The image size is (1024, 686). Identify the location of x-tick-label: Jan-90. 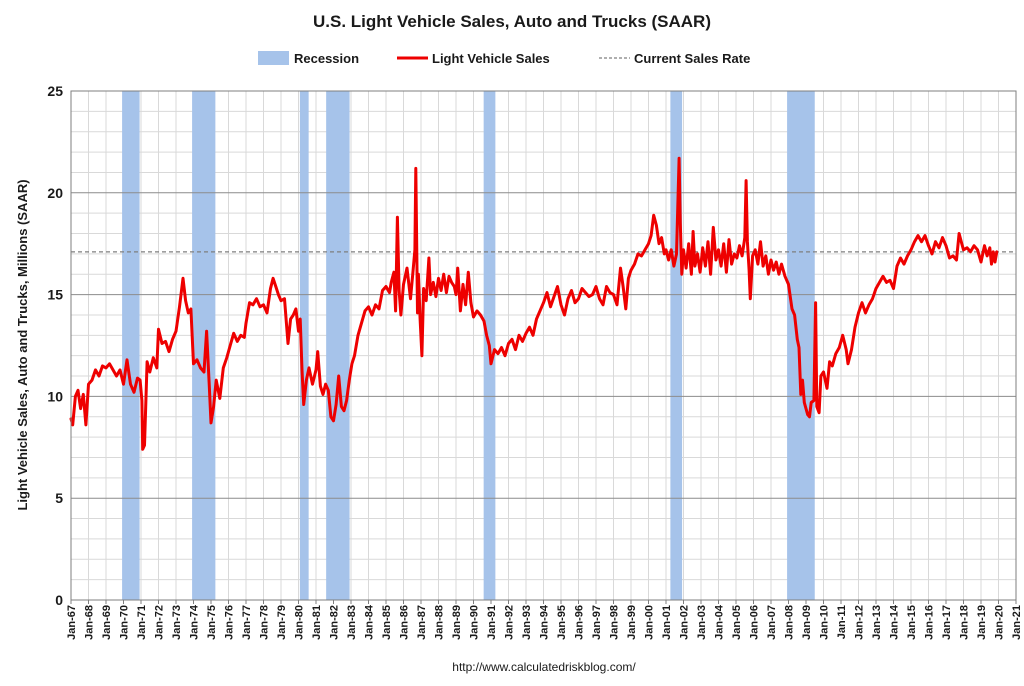
(475, 622).